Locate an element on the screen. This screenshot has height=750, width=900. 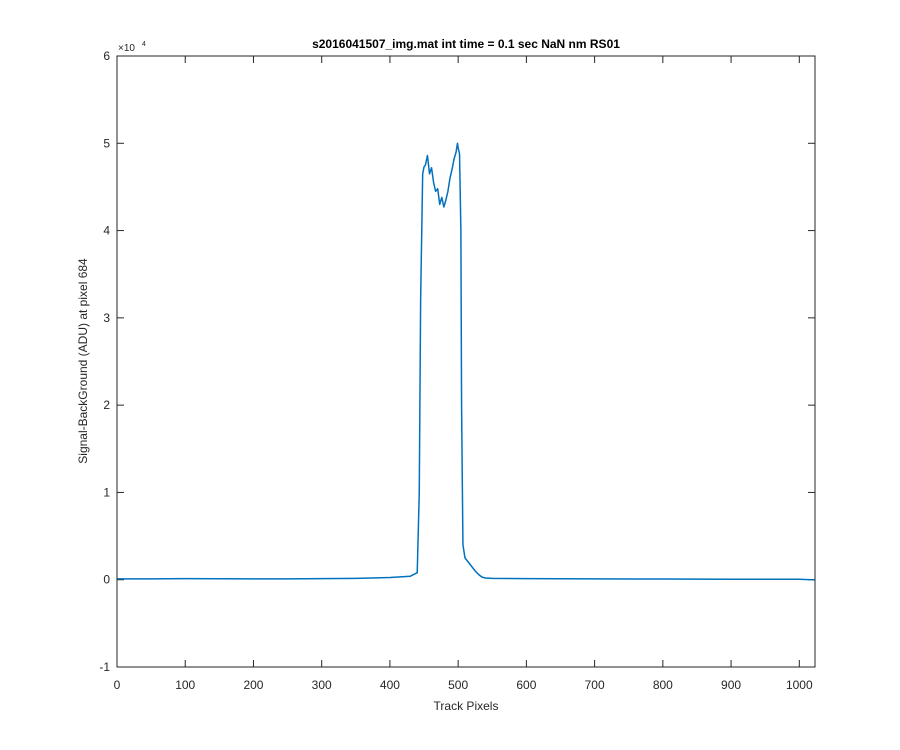
x-tick-label: 1000 is located at coordinates (799, 685).